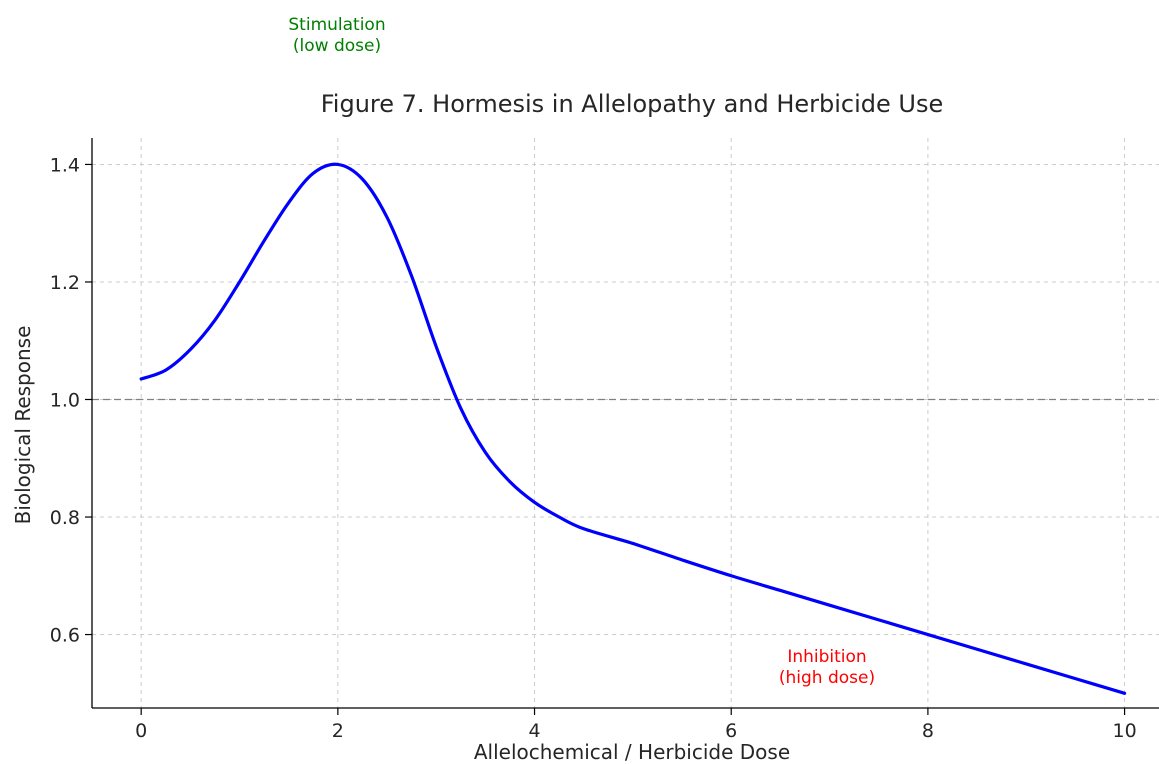 The height and width of the screenshot is (764, 1159). I want to click on y-tick-label: 0.6, so click(65, 636).